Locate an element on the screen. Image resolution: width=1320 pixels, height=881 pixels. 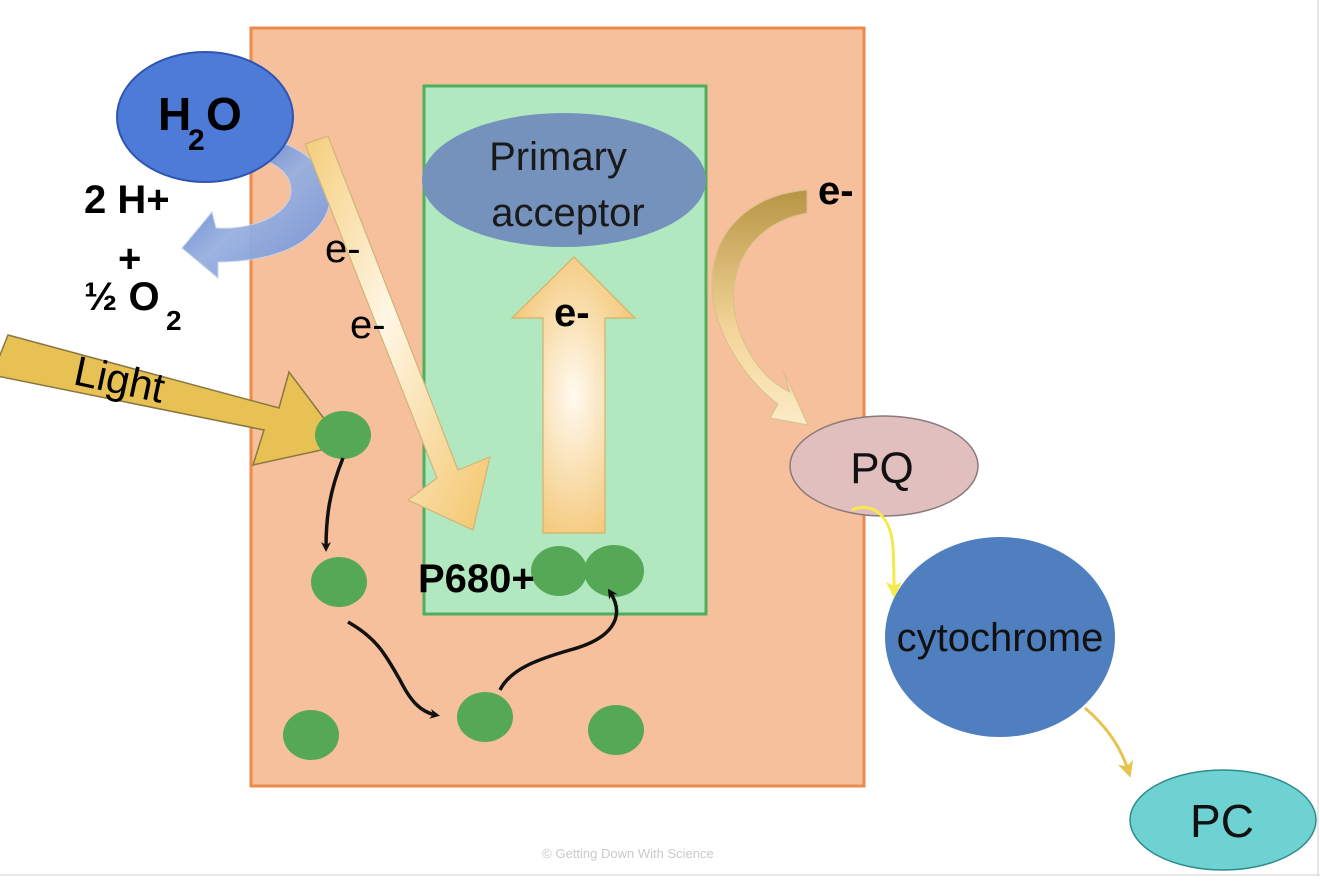
hydrogen-ion-label: 2 H+ is located at coordinates (127, 200).